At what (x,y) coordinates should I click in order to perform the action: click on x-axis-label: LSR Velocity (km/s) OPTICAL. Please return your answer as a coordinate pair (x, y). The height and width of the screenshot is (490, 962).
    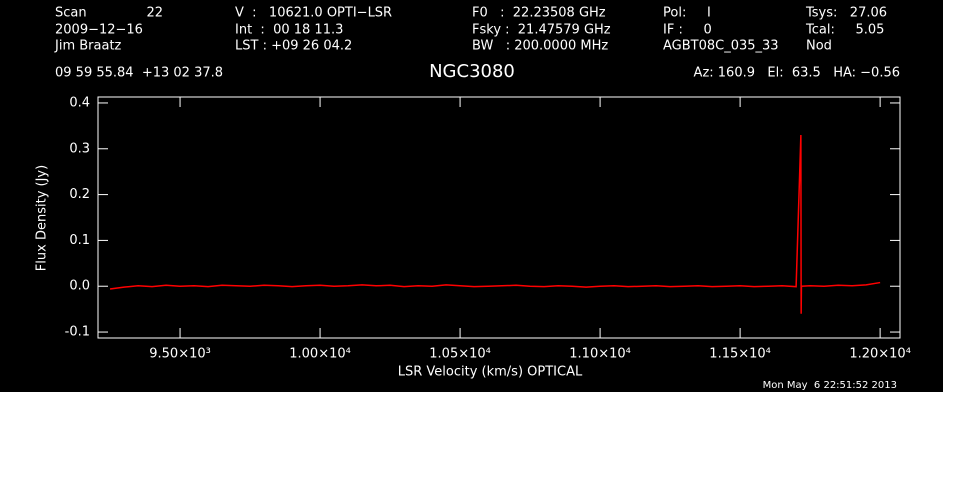
    Looking at the image, I should click on (490, 372).